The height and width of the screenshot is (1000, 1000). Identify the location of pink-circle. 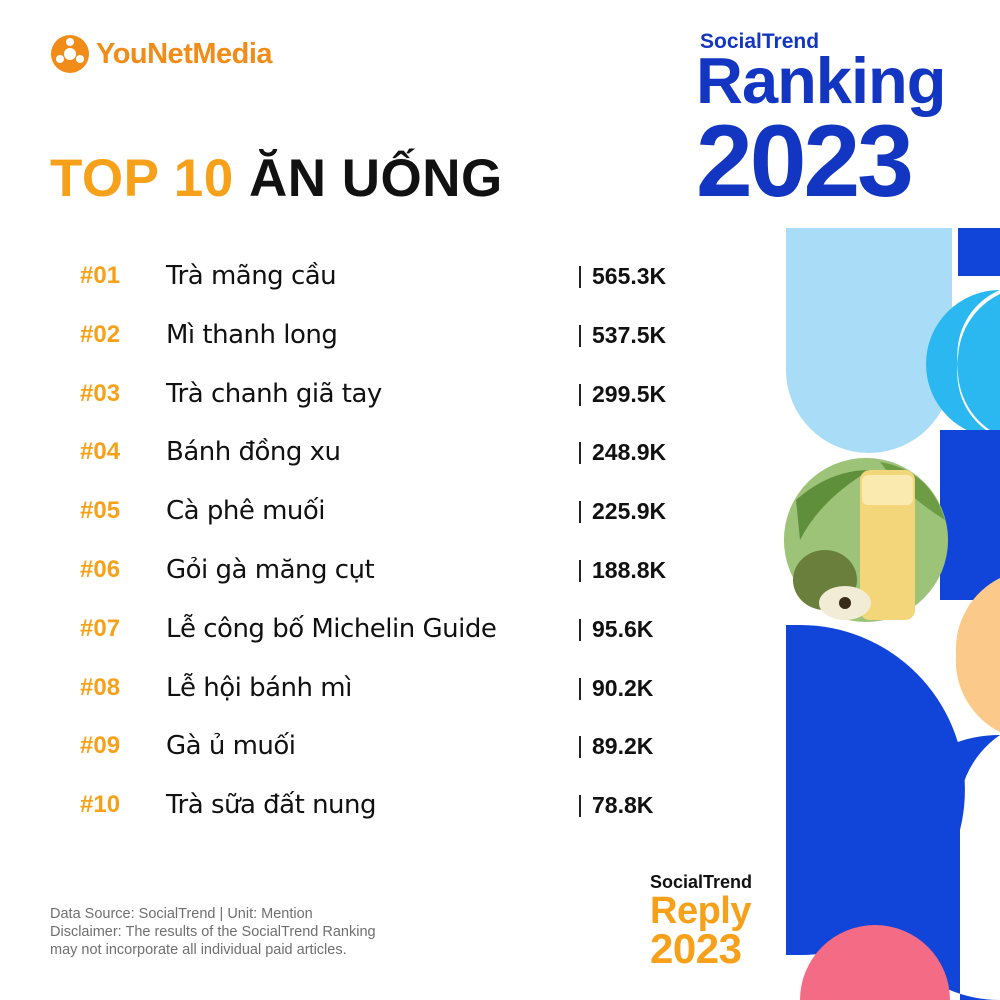
(875, 962).